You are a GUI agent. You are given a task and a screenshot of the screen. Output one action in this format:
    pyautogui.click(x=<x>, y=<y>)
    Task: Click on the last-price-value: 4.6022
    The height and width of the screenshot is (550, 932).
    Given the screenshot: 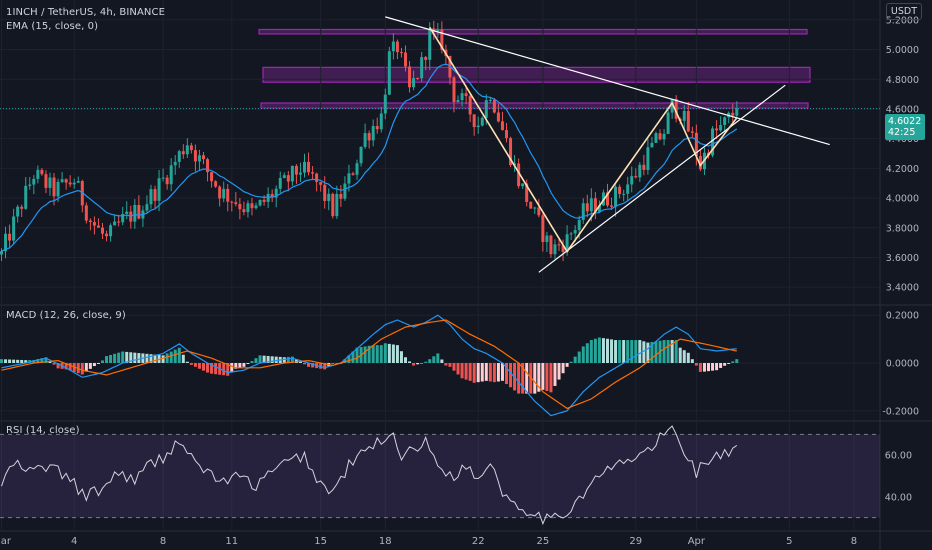 What is the action you would take?
    pyautogui.click(x=905, y=121)
    